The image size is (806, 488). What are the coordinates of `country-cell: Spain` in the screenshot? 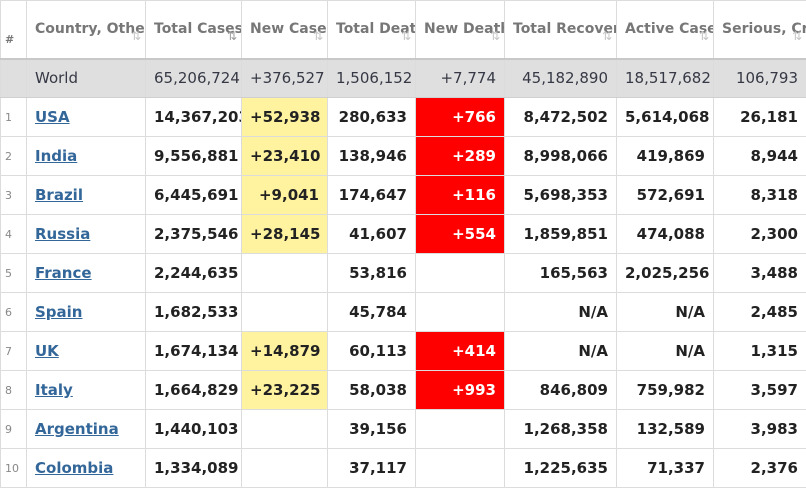 It's located at (86, 312).